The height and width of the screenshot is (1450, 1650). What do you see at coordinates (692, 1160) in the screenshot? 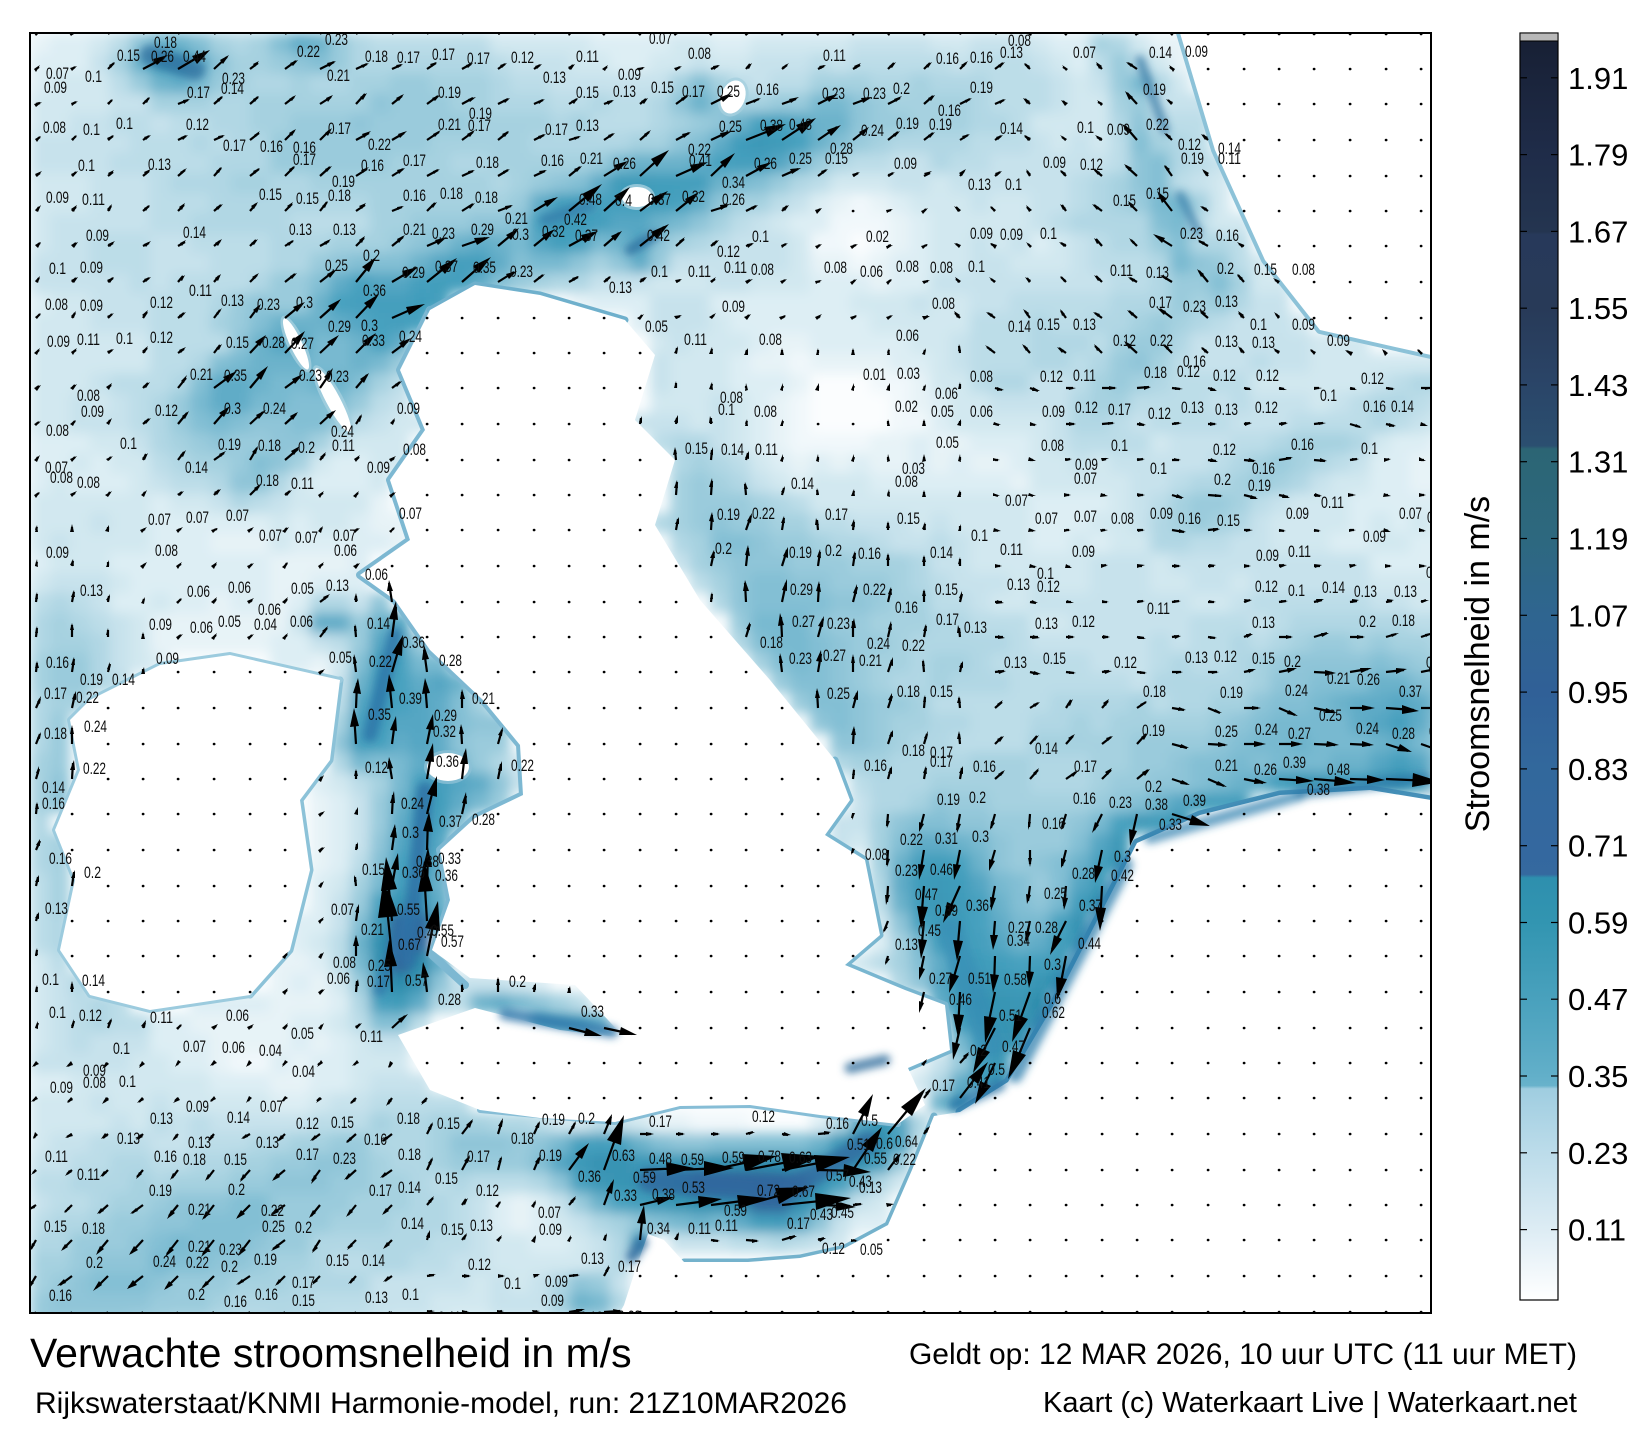
I see `svg-text: 0.59` at bounding box center [692, 1160].